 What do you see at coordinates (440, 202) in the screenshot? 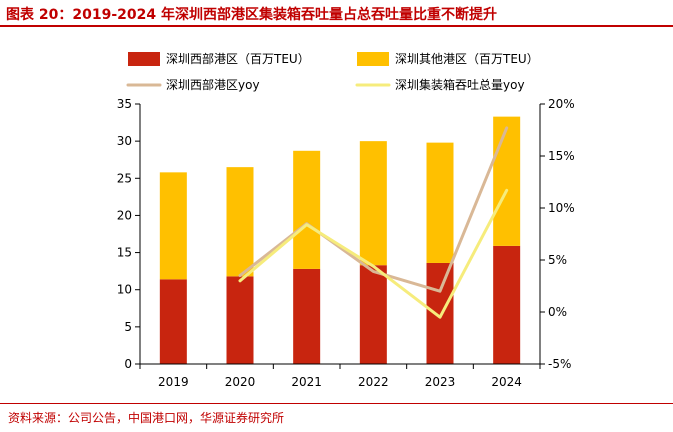
I see `bar-other-2023` at bounding box center [440, 202].